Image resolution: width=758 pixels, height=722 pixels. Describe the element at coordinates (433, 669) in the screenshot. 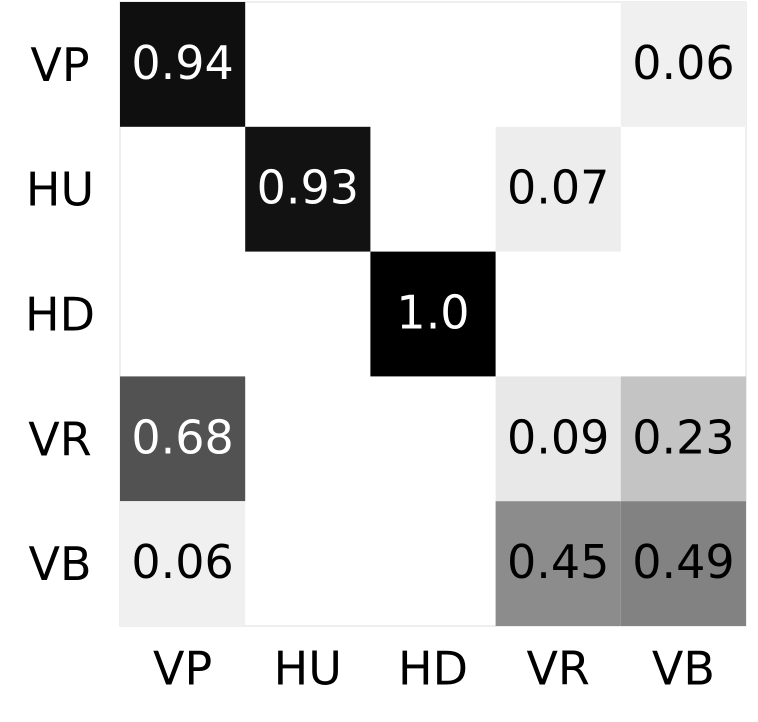

I see `x-tick-label: HD` at that location.